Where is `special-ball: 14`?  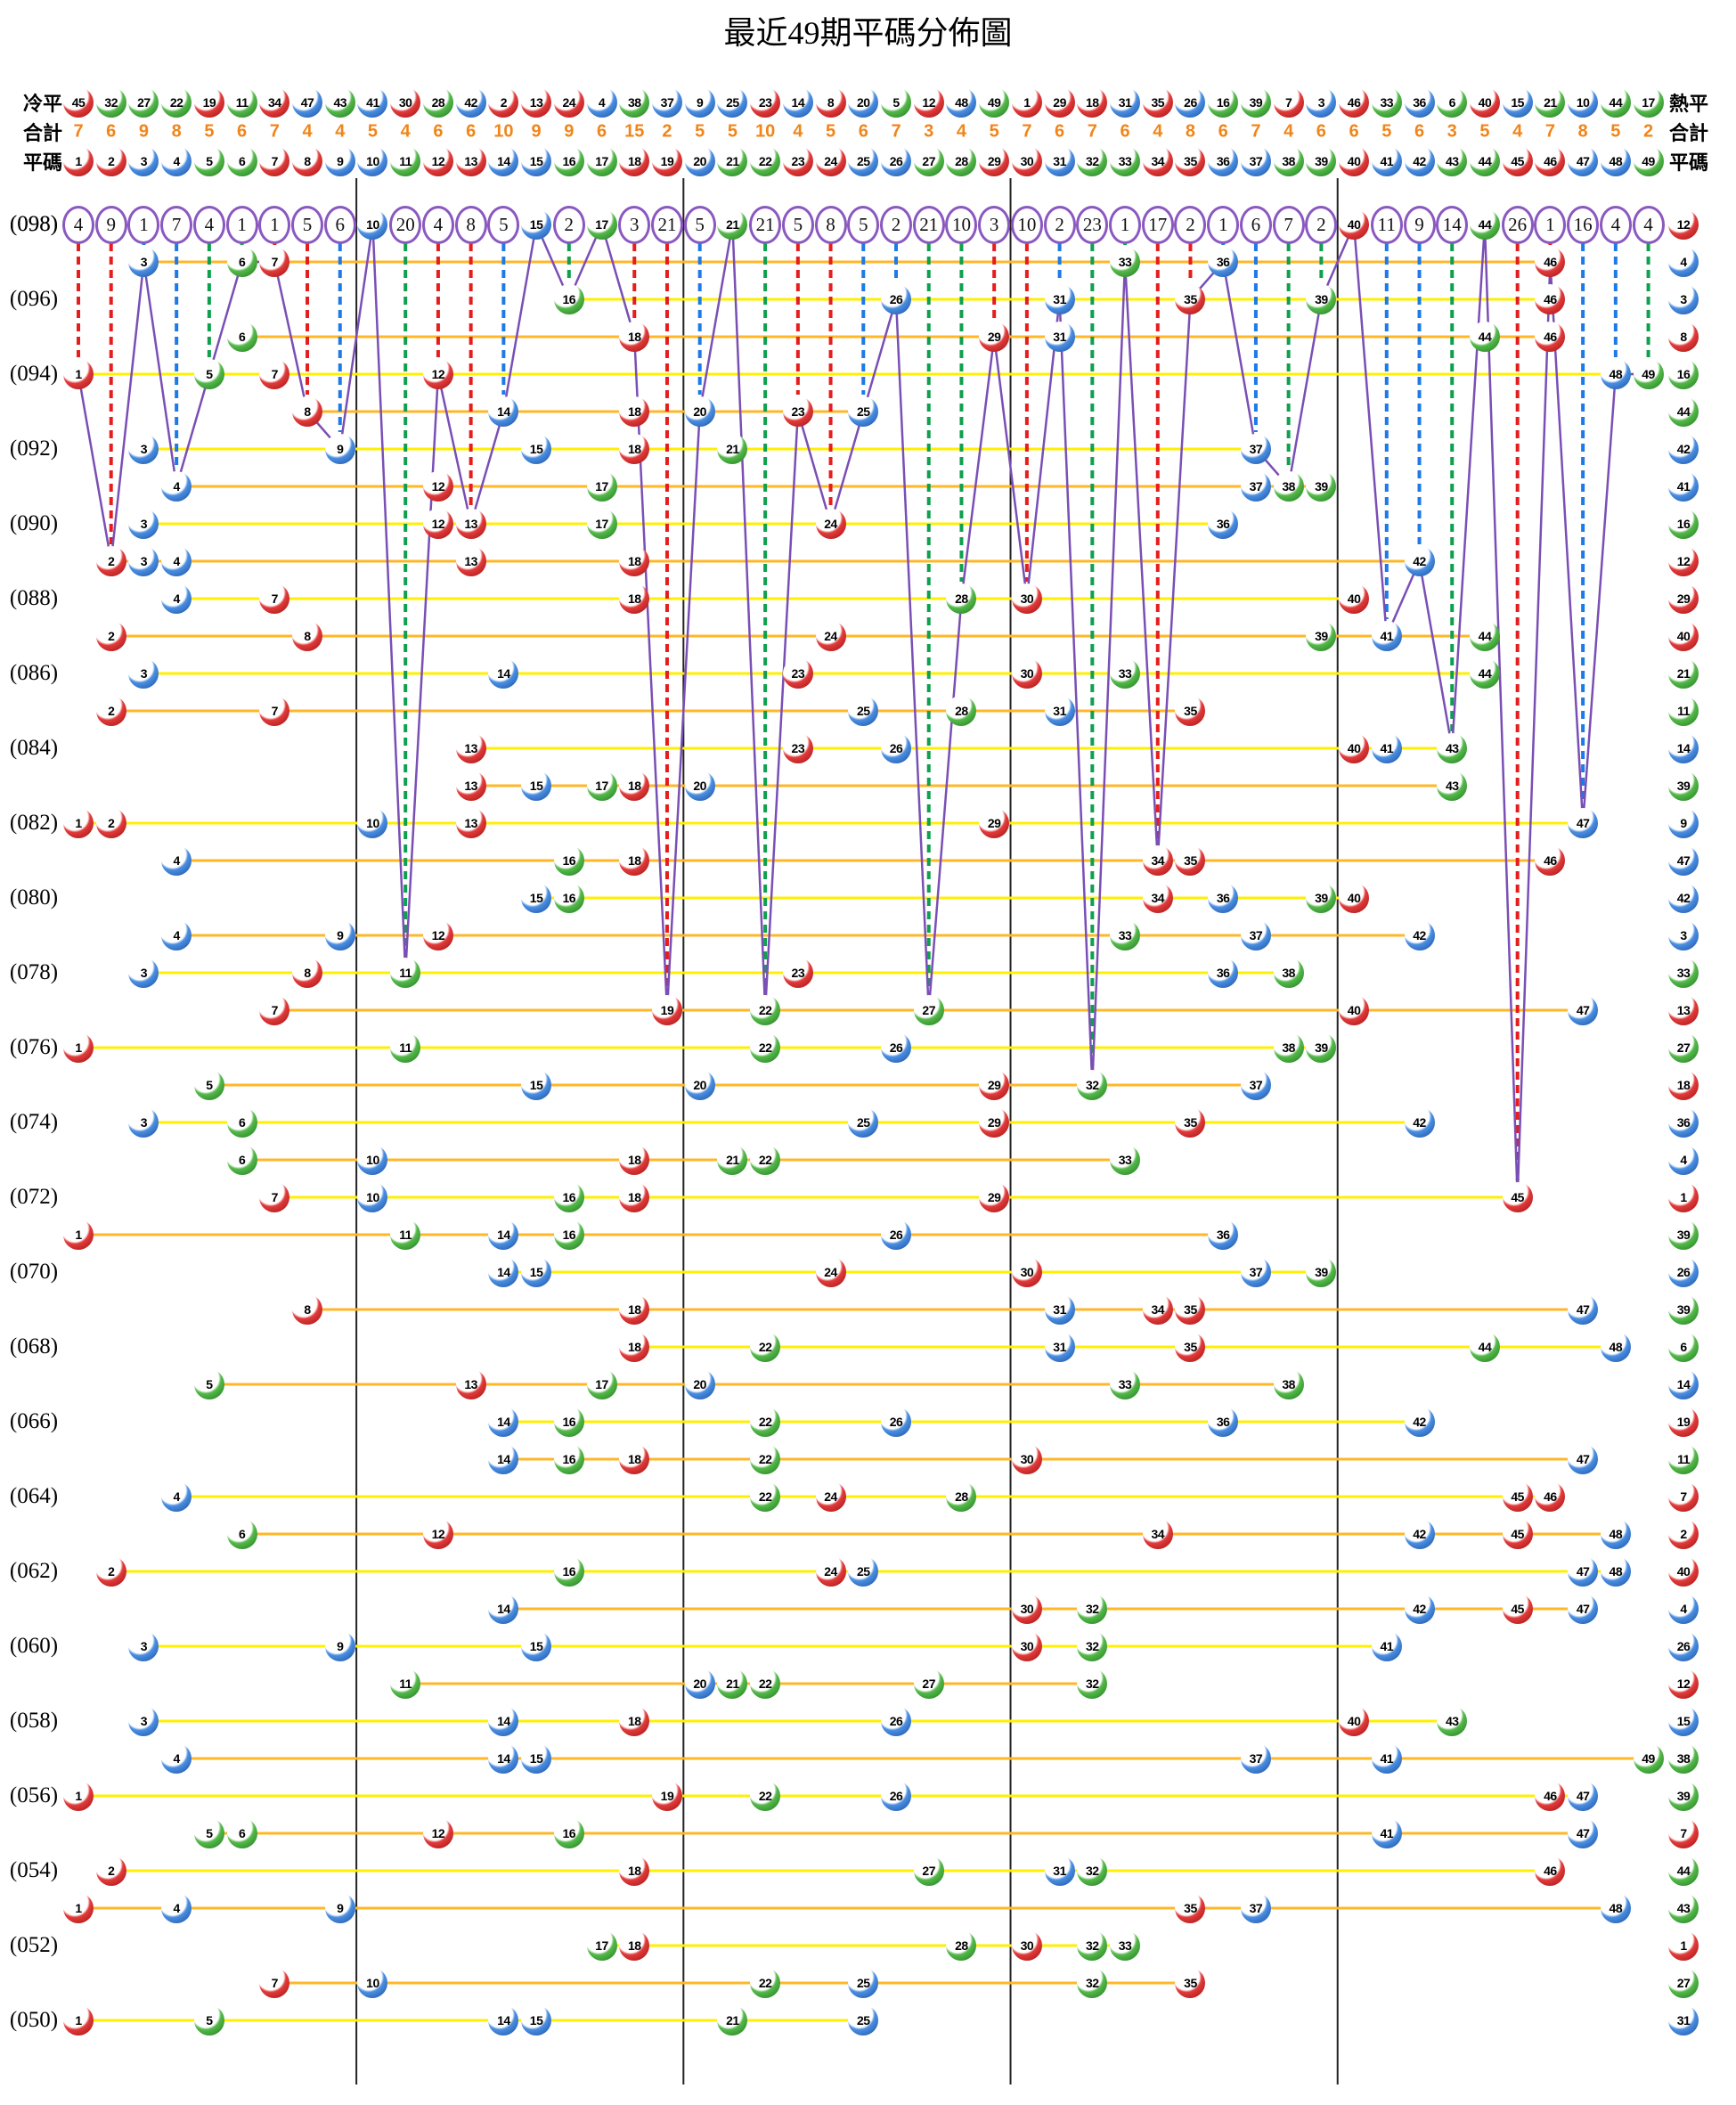
special-ball: 14 is located at coordinates (1684, 748).